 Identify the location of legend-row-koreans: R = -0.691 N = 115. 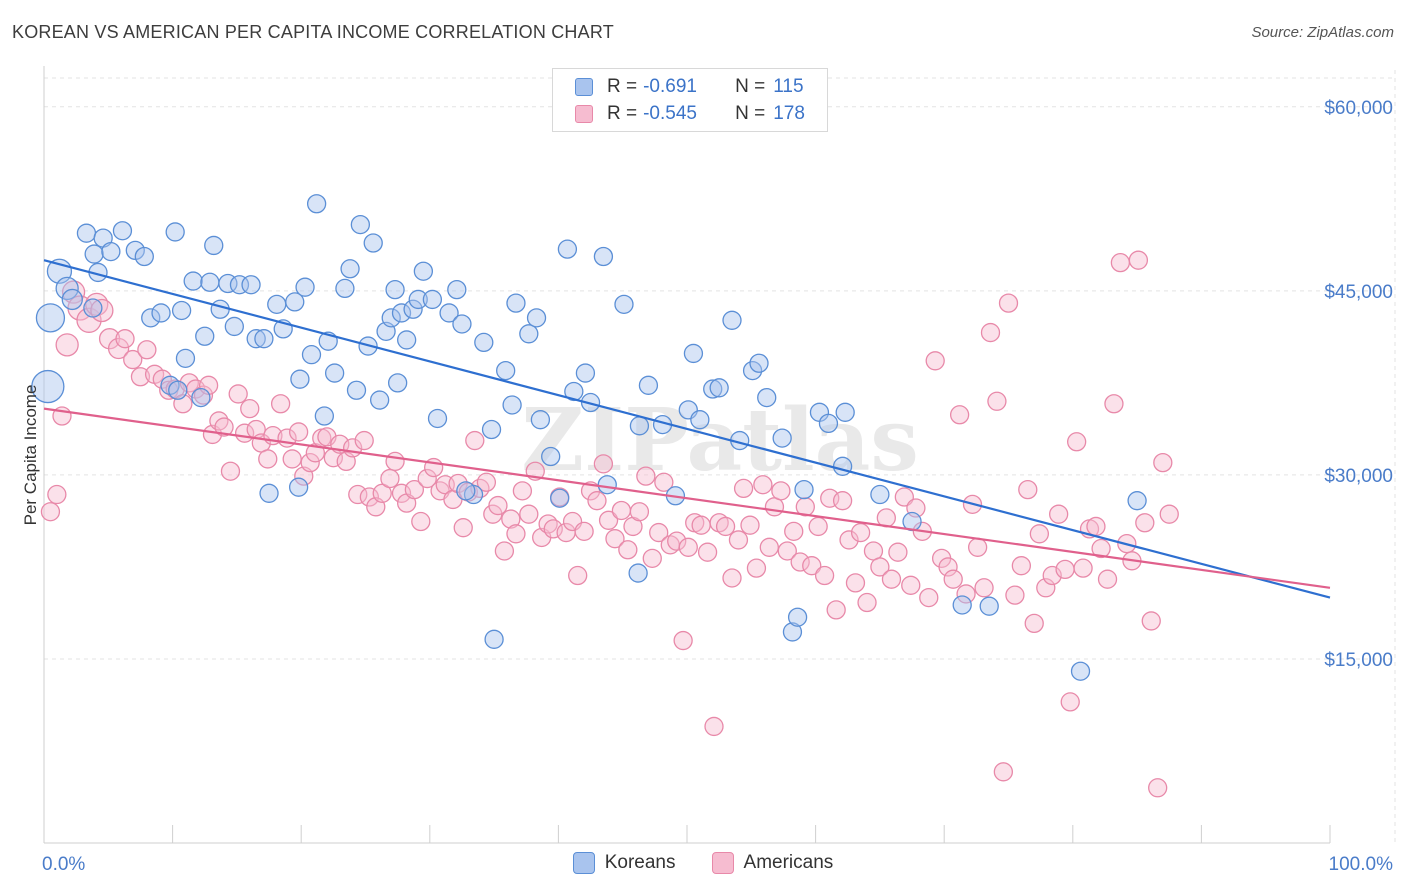
(689, 87).